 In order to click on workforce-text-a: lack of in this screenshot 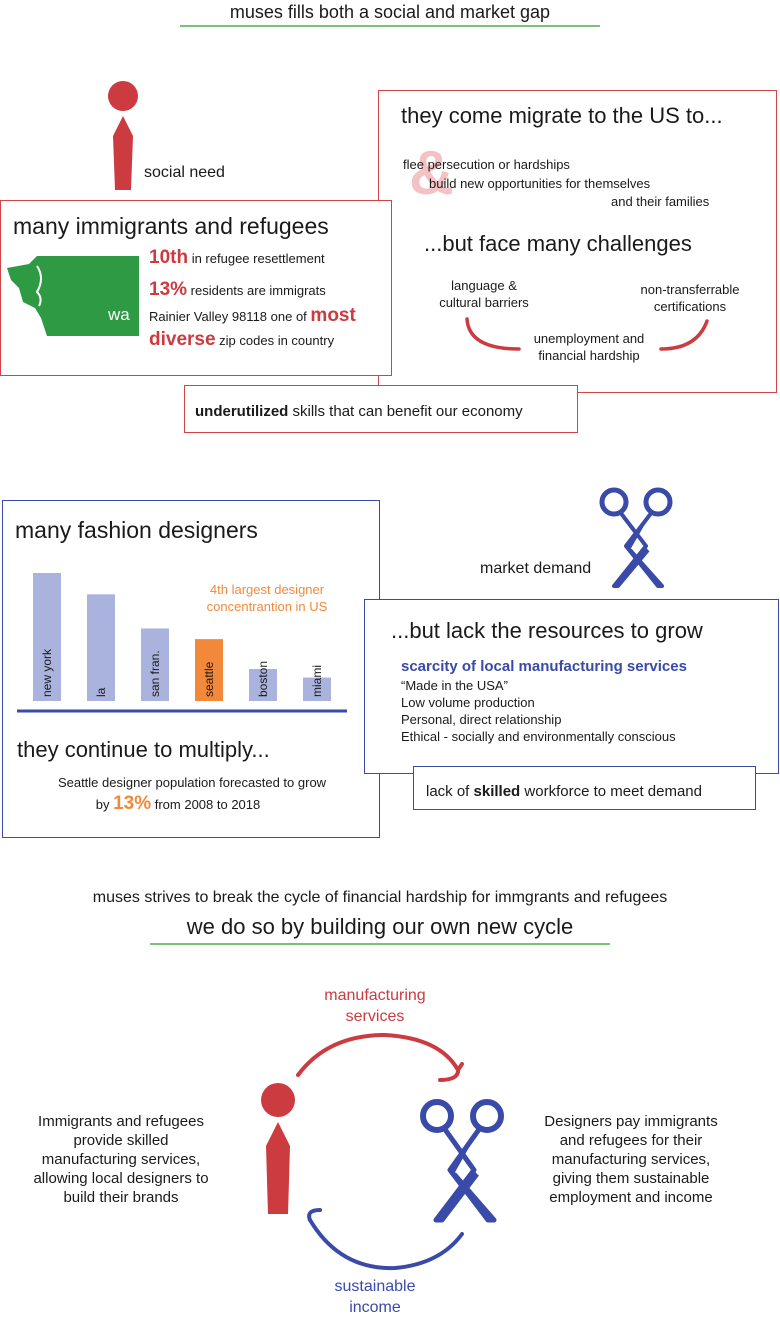, I will do `click(448, 791)`.